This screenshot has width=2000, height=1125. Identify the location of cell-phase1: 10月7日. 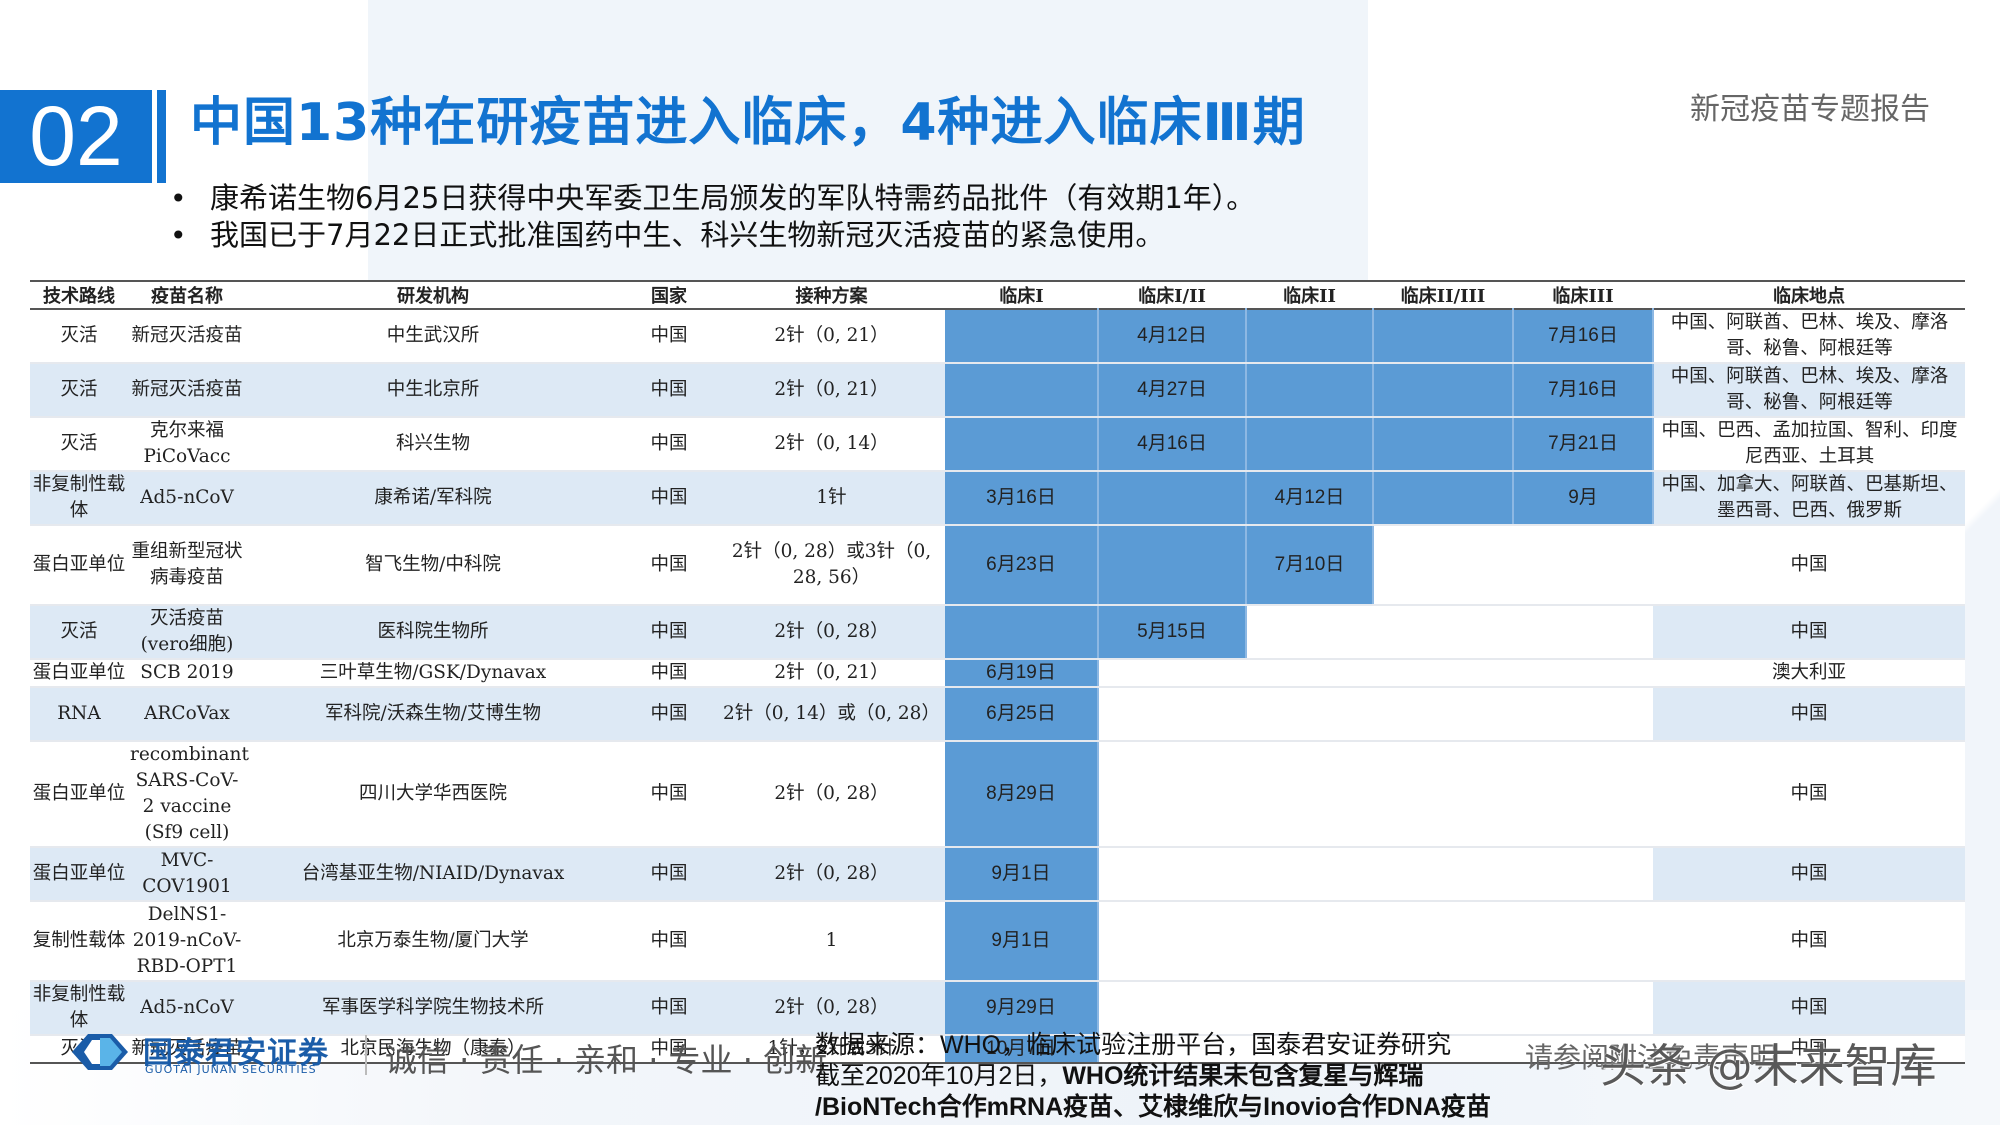
(1022, 1049).